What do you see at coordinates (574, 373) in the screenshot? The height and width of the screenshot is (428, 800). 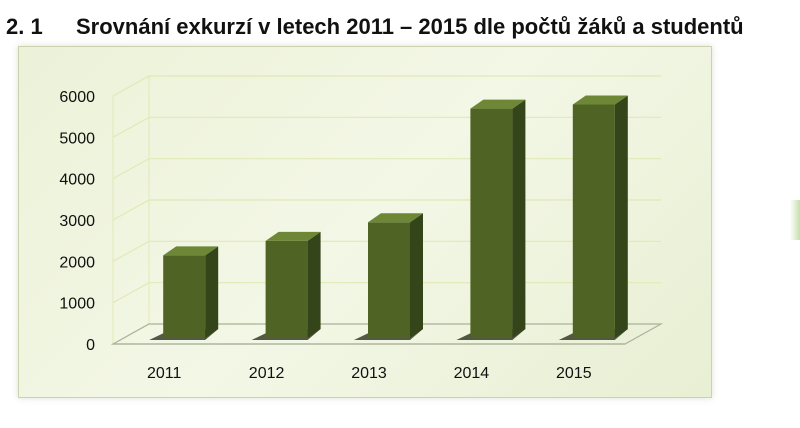 I see `x-tick-label: 2015` at bounding box center [574, 373].